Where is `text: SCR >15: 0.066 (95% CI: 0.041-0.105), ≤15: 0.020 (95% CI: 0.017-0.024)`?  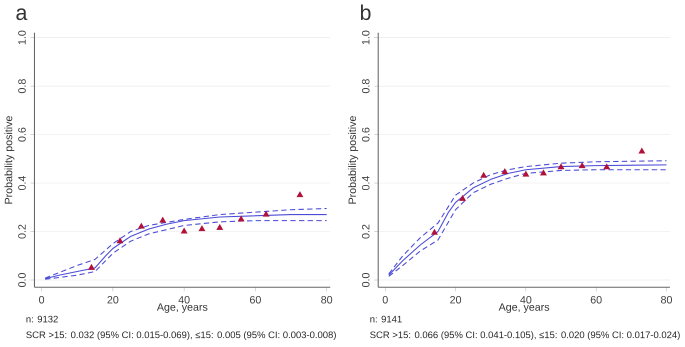
text: SCR >15: 0.066 (95% CI: 0.041-0.105), ≤15: 0.020 (95% CI: 0.017-0.024) is located at coordinates (525, 335).